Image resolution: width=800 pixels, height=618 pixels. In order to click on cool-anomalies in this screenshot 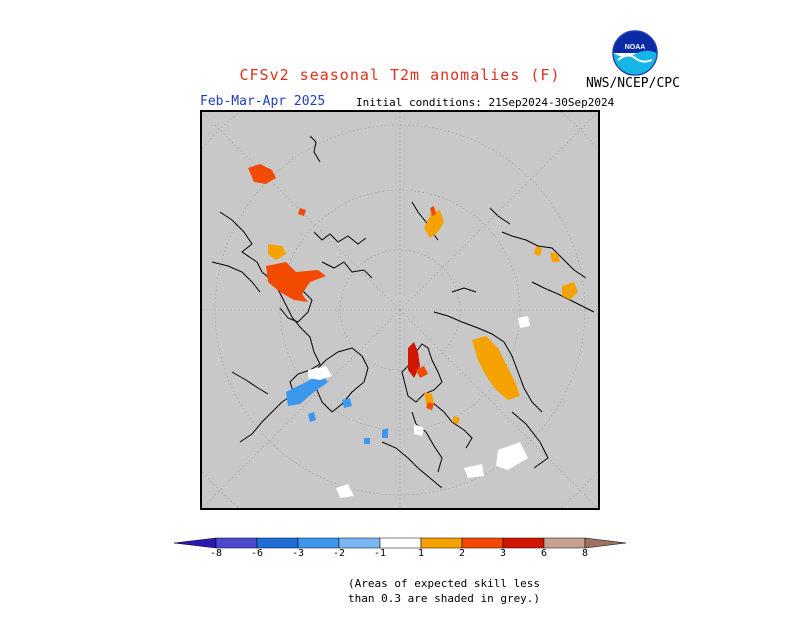, I will do `click(337, 409)`.